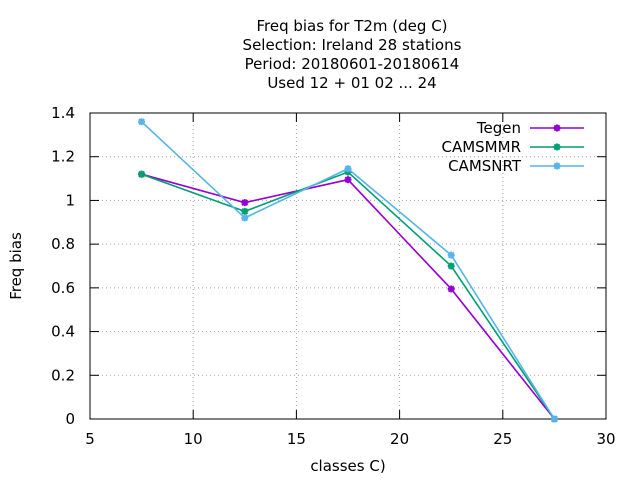 The height and width of the screenshot is (480, 640). What do you see at coordinates (352, 45) in the screenshot?
I see `title-line-2: Selection: Ireland 28 stations` at bounding box center [352, 45].